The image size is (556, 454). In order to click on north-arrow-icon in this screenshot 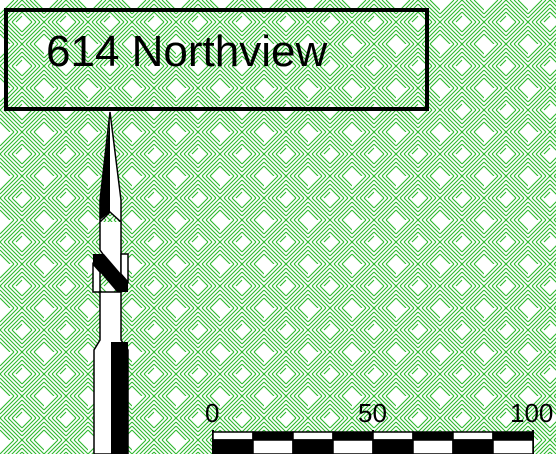, I will do `click(110, 282)`.